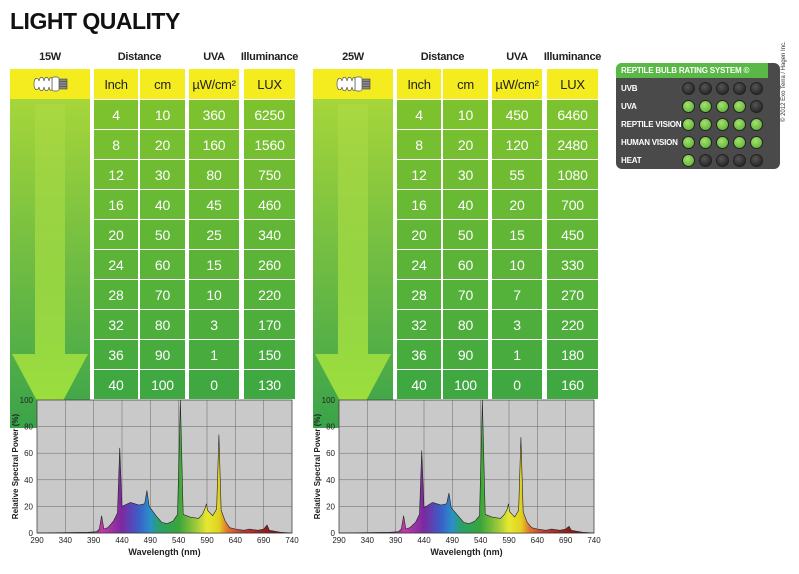 This screenshot has height=574, width=799. I want to click on lux-cell: 260, so click(269, 264).